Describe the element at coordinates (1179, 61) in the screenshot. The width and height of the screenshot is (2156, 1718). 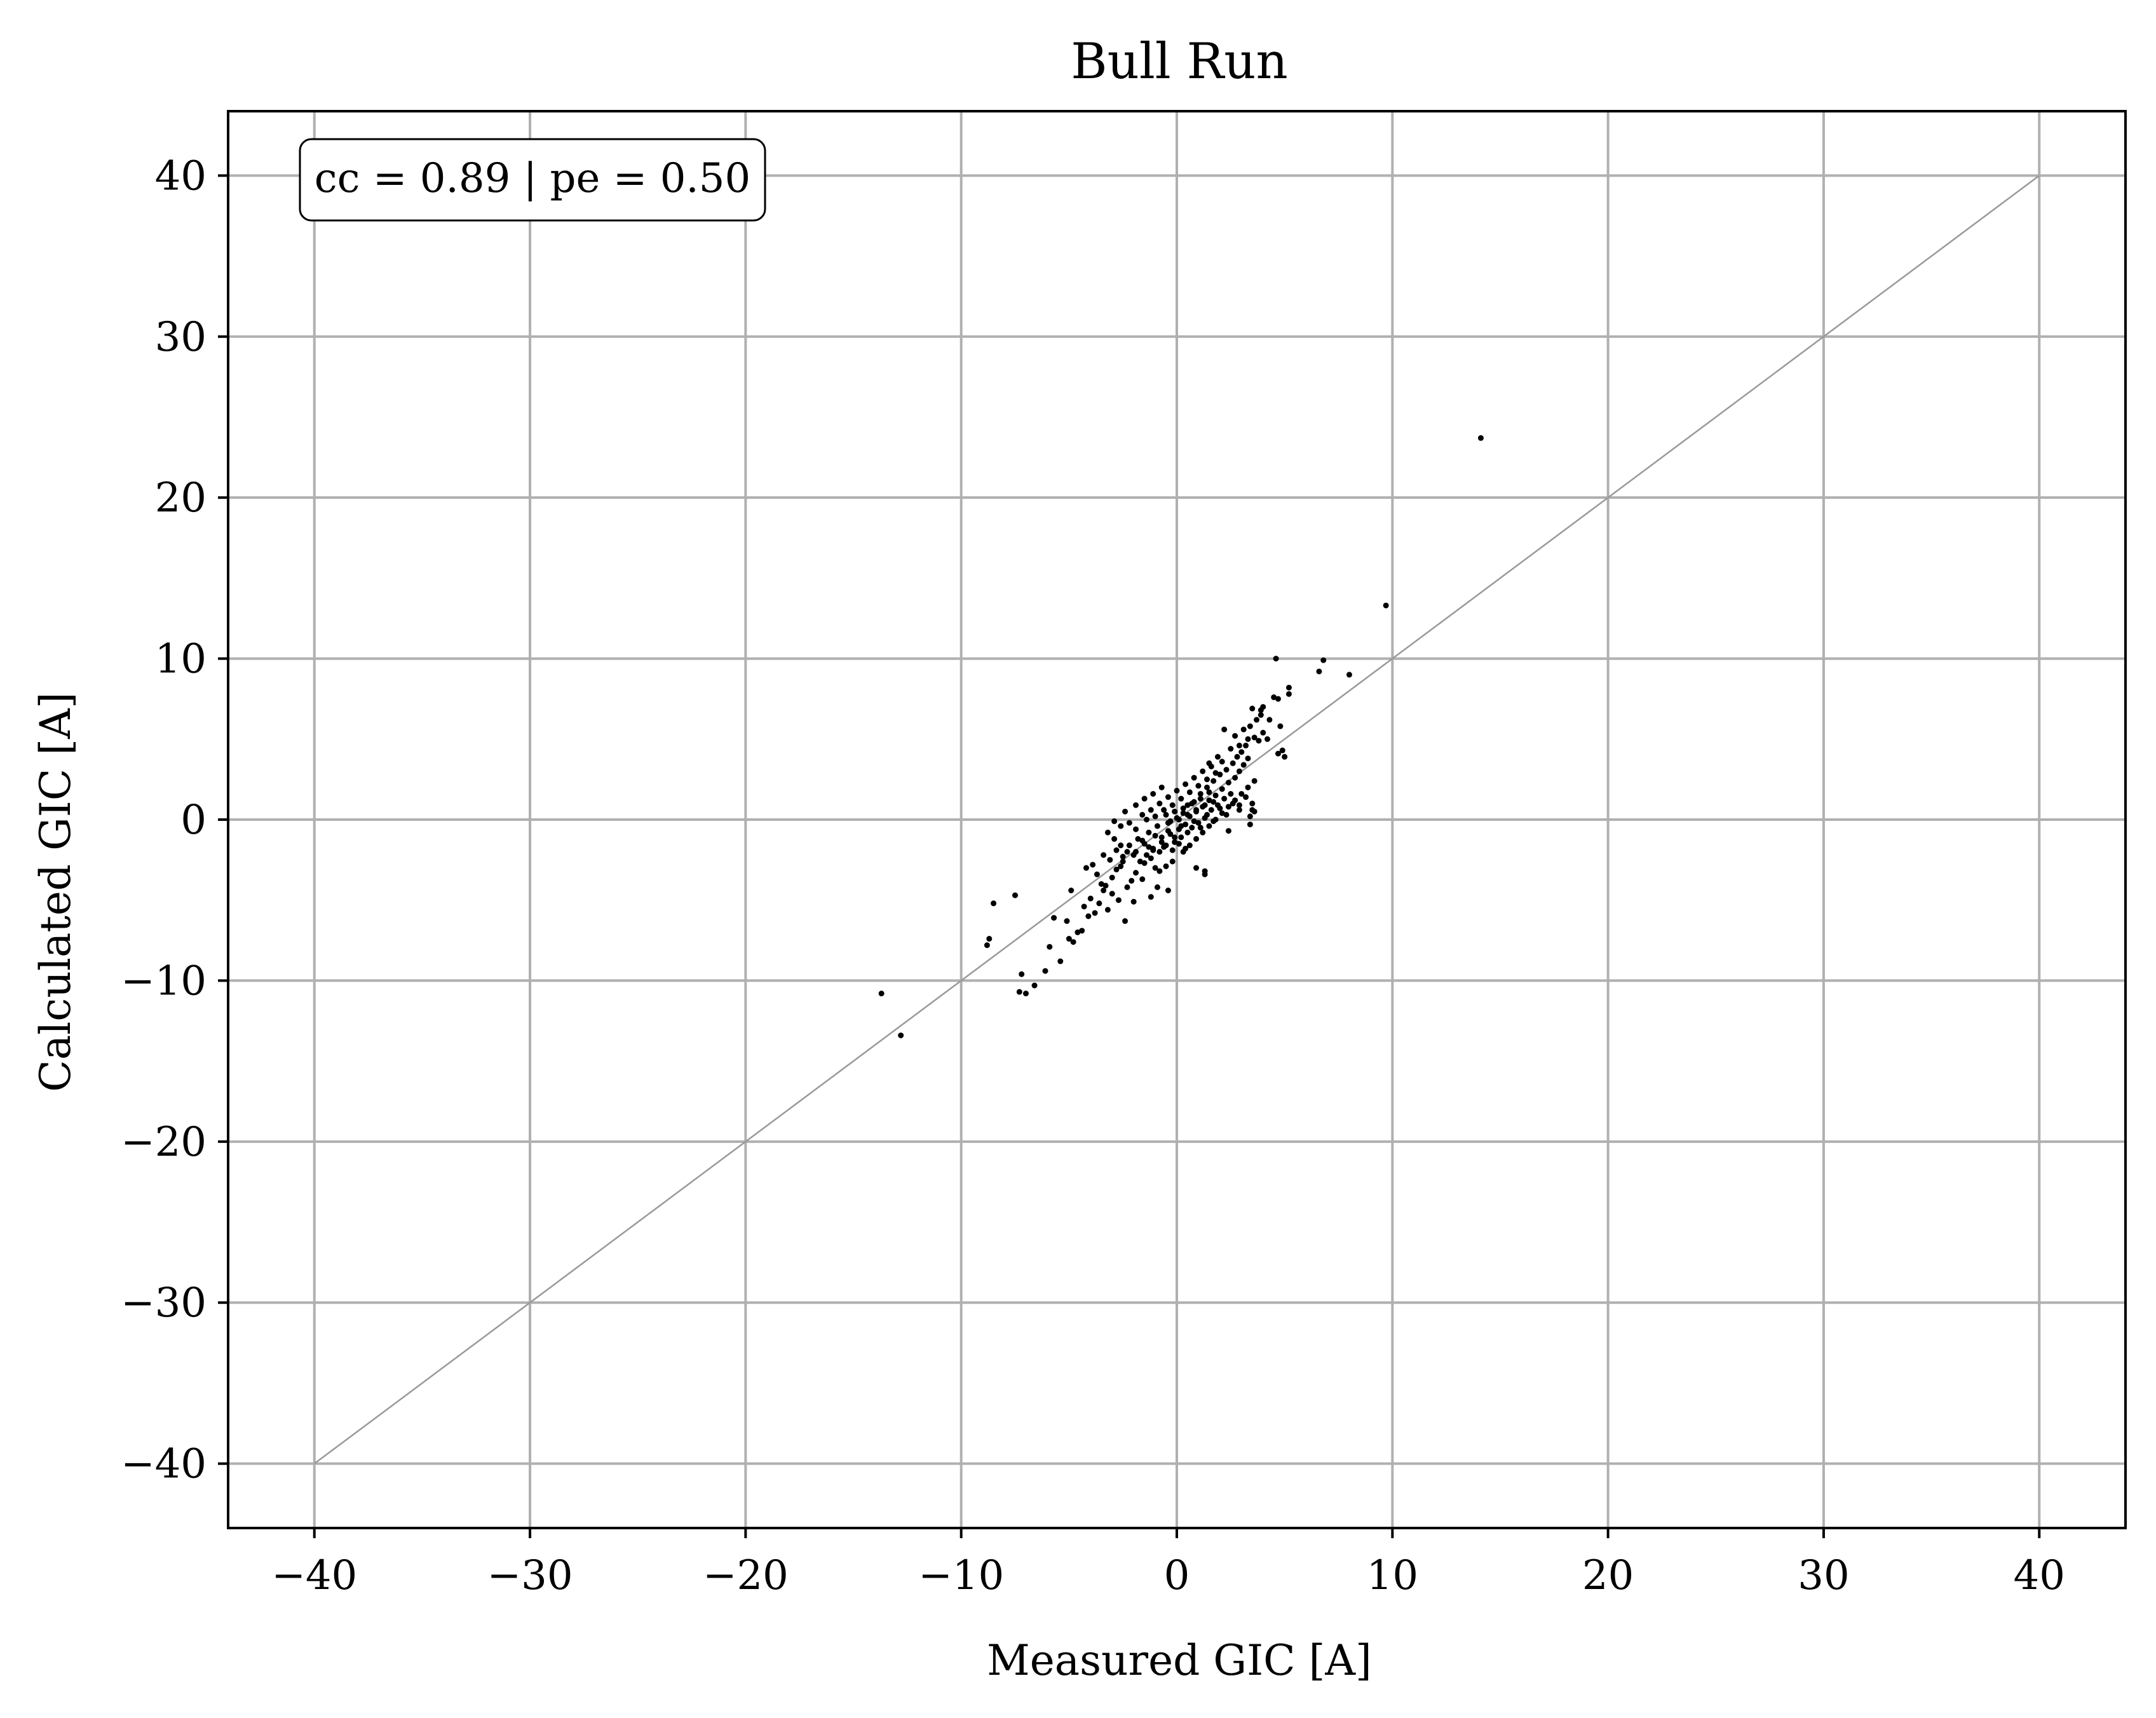
I see `chart-title: Bull Run` at that location.